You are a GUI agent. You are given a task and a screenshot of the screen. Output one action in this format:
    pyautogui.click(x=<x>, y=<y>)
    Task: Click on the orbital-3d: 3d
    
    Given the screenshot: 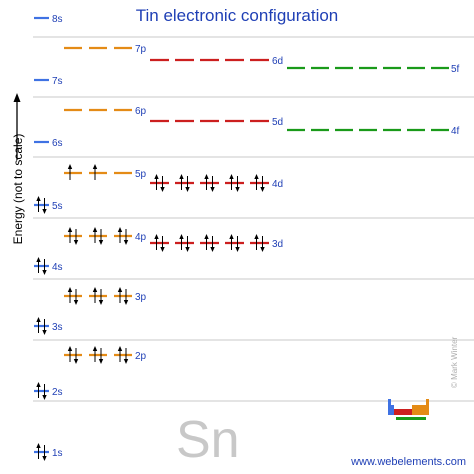 What is the action you would take?
    pyautogui.click(x=216, y=243)
    